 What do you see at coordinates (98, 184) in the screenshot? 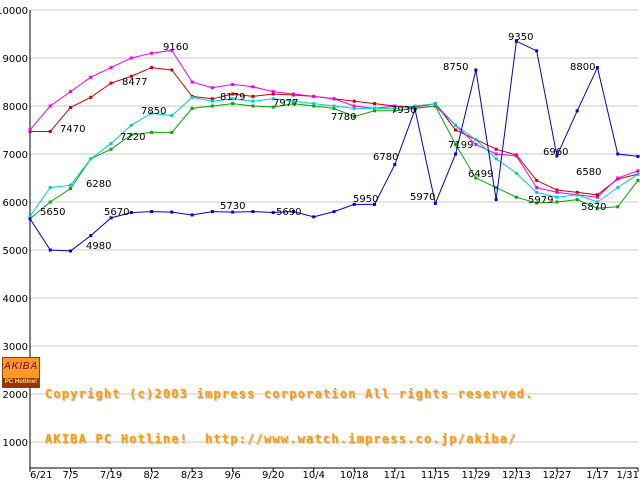
I see `data-value-label: 6280` at bounding box center [98, 184].